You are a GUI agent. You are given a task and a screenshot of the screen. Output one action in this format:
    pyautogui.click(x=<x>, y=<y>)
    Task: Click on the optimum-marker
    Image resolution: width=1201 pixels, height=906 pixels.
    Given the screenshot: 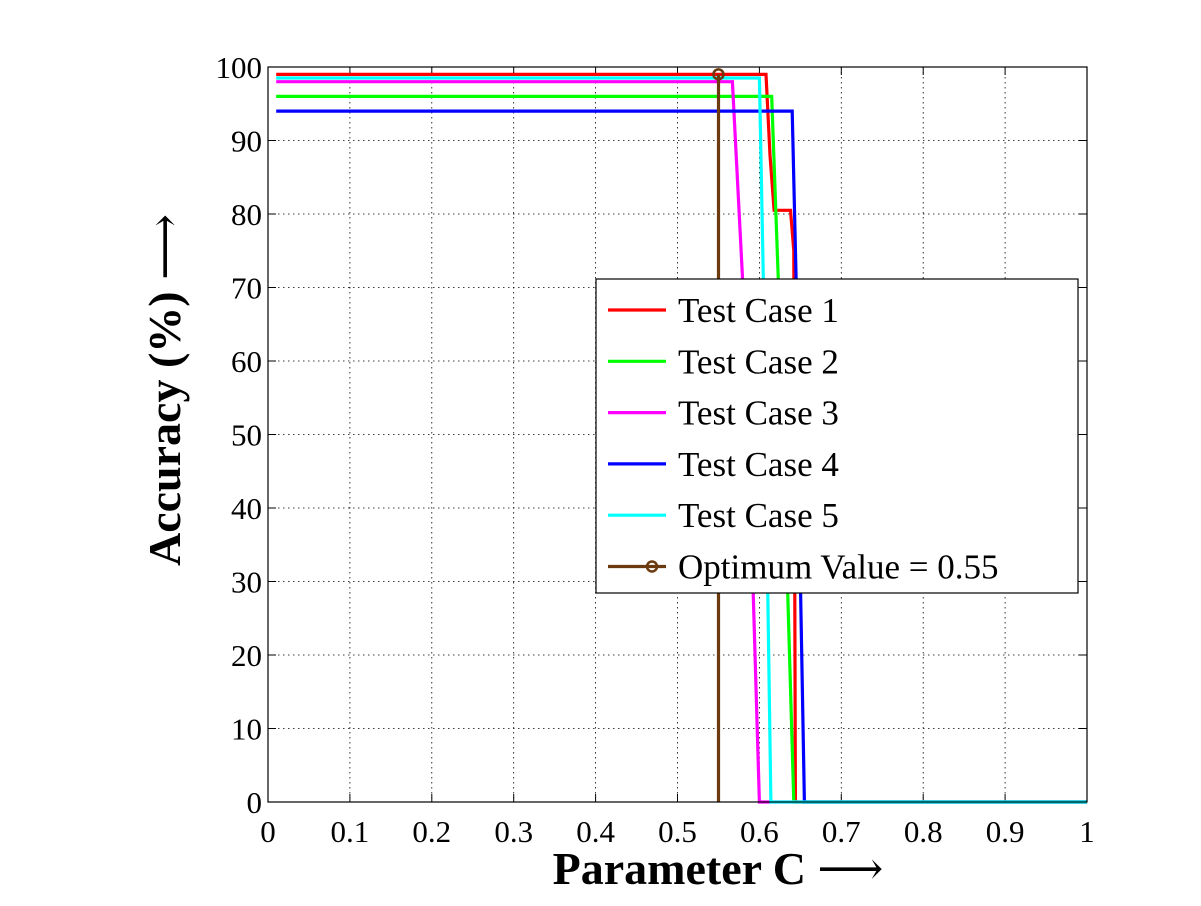 What is the action you would take?
    pyautogui.click(x=718, y=74)
    